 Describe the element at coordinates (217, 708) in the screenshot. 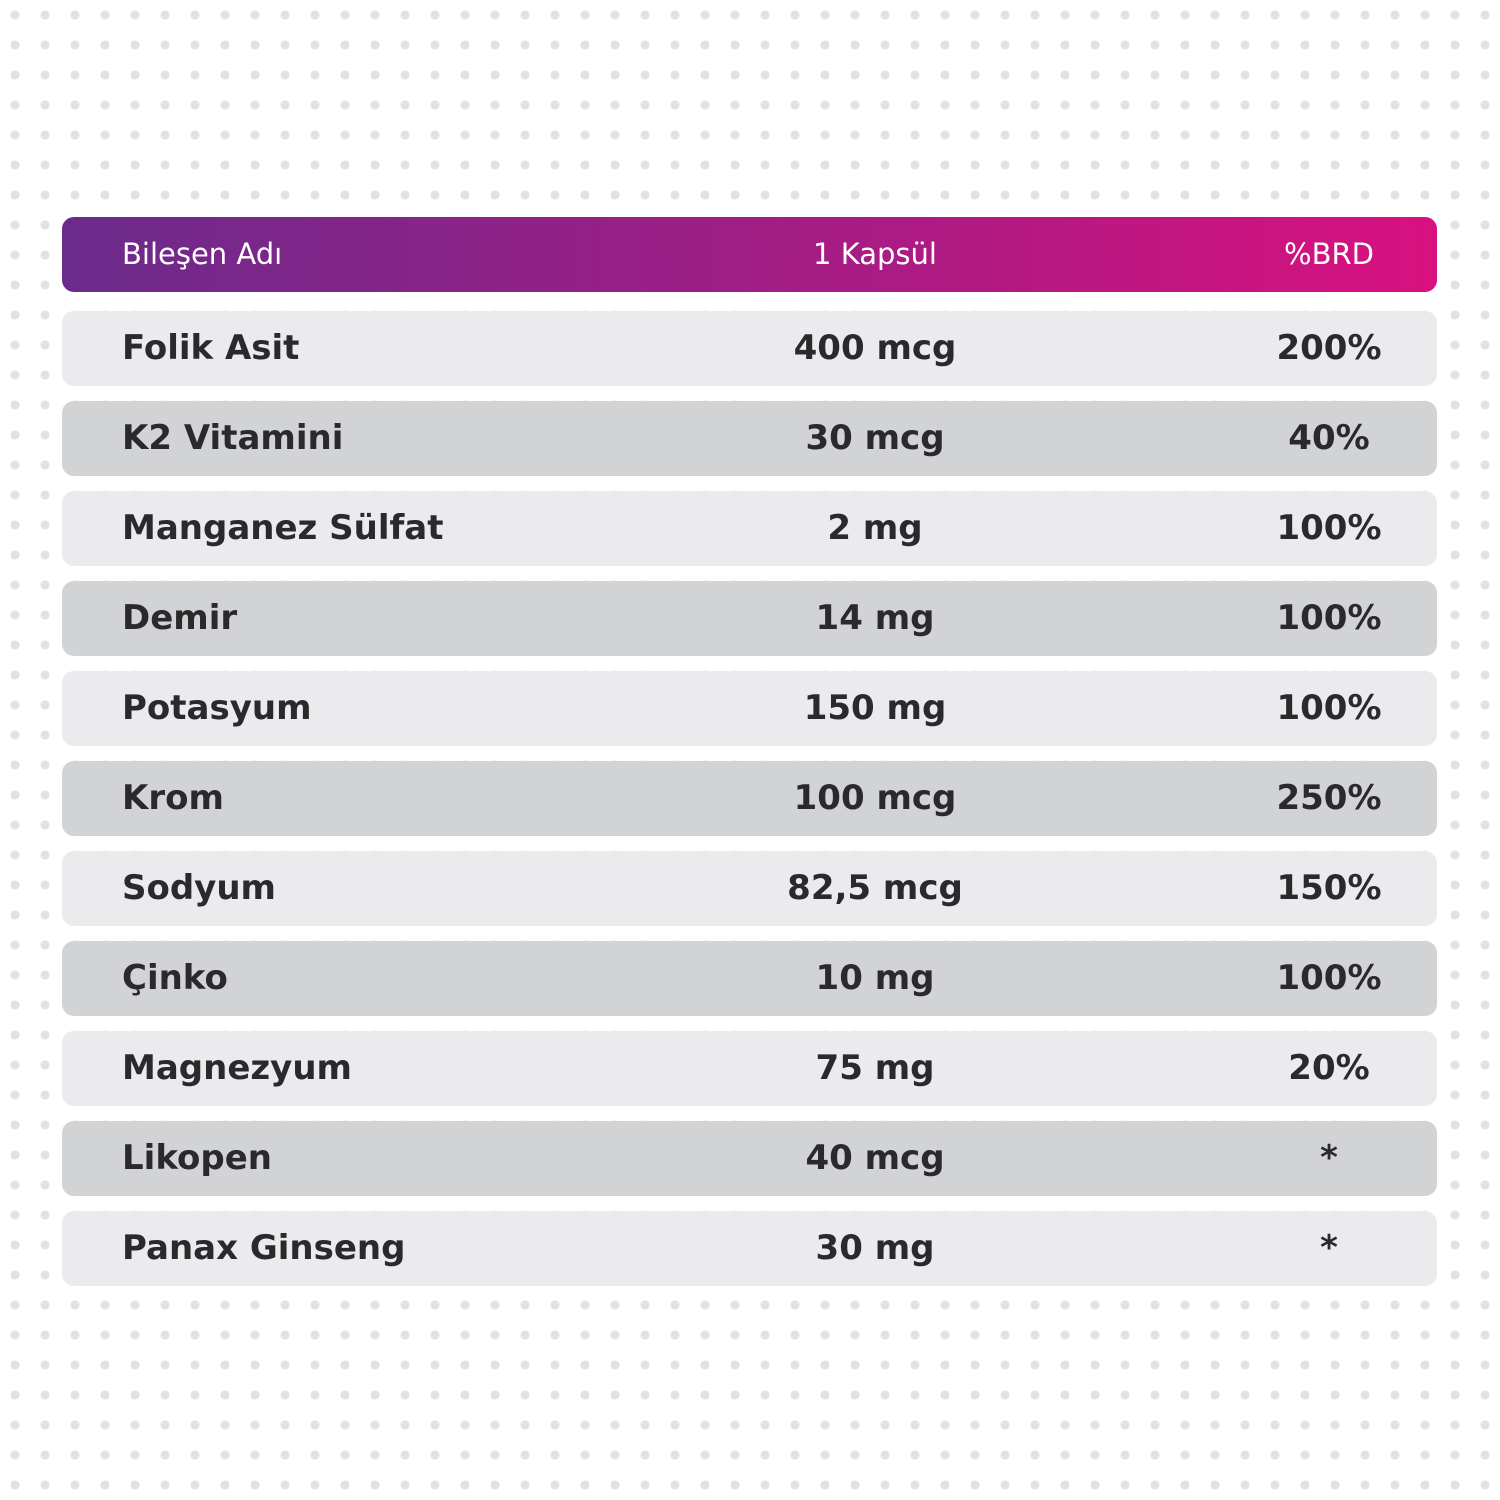

I see `table-cell: Potasyum` at that location.